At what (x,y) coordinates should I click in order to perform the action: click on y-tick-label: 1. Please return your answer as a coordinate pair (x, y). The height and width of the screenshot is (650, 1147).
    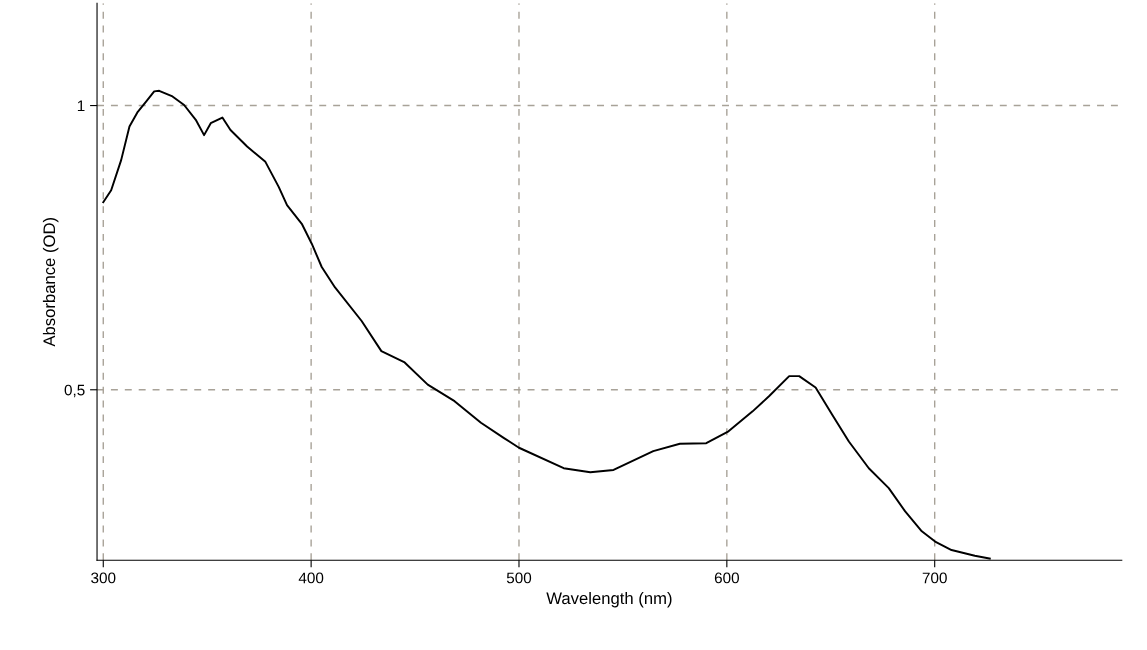
    Looking at the image, I should click on (81, 106).